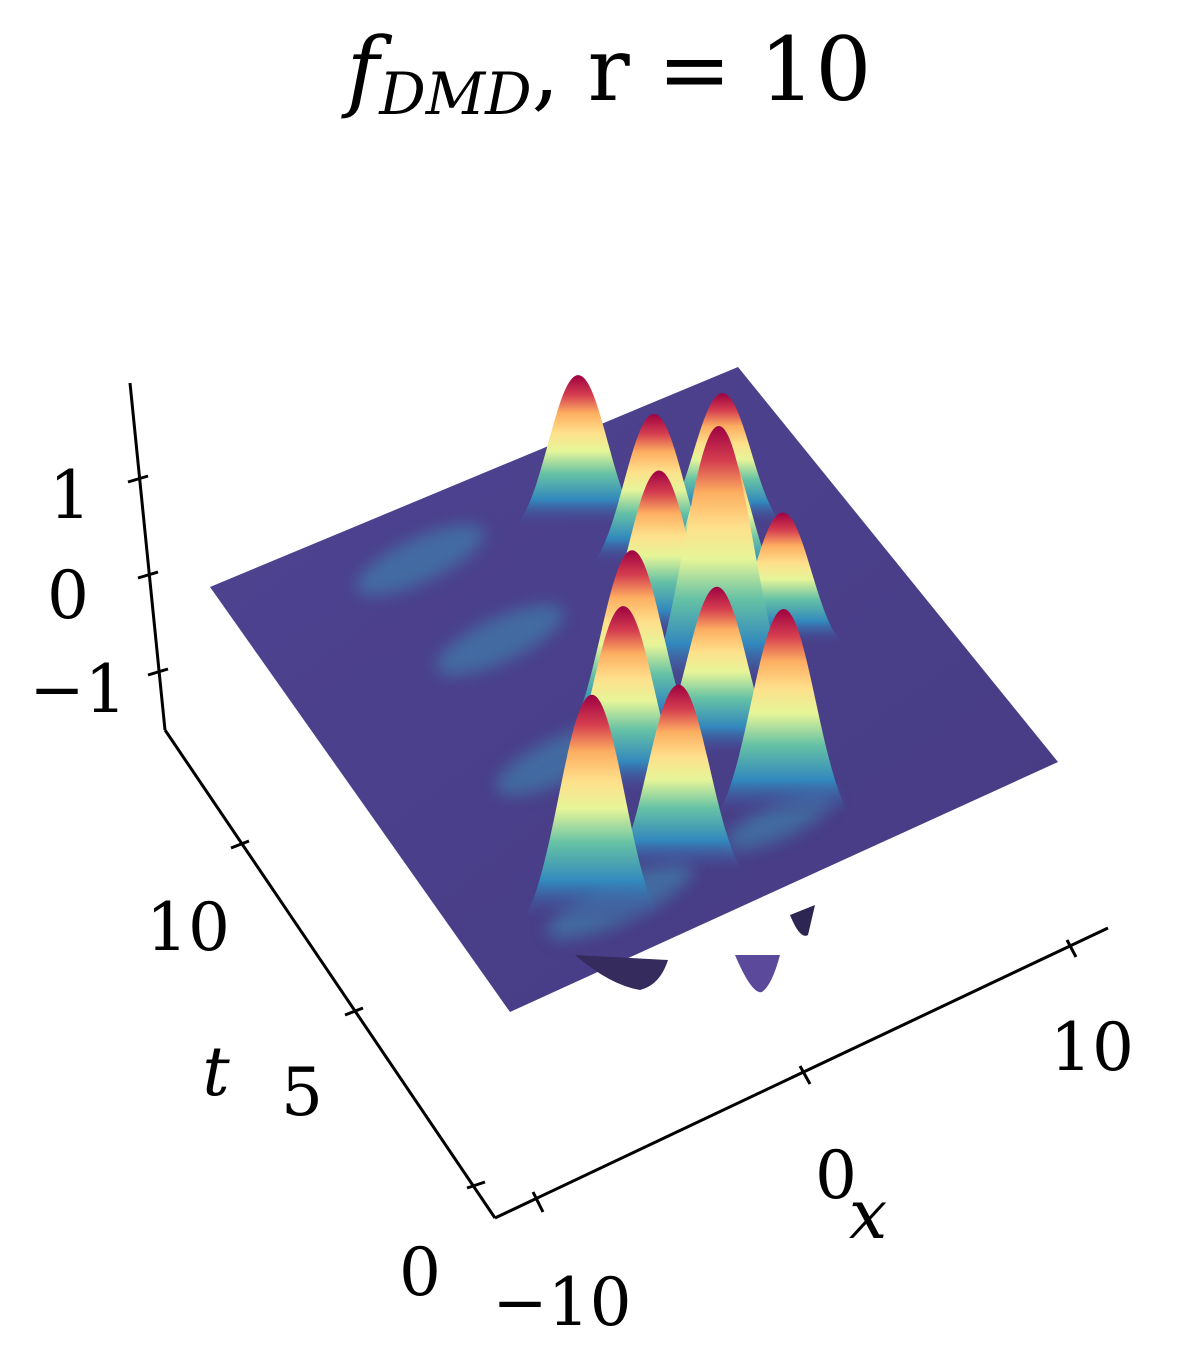  I want to click on surface-dips, so click(695, 949).